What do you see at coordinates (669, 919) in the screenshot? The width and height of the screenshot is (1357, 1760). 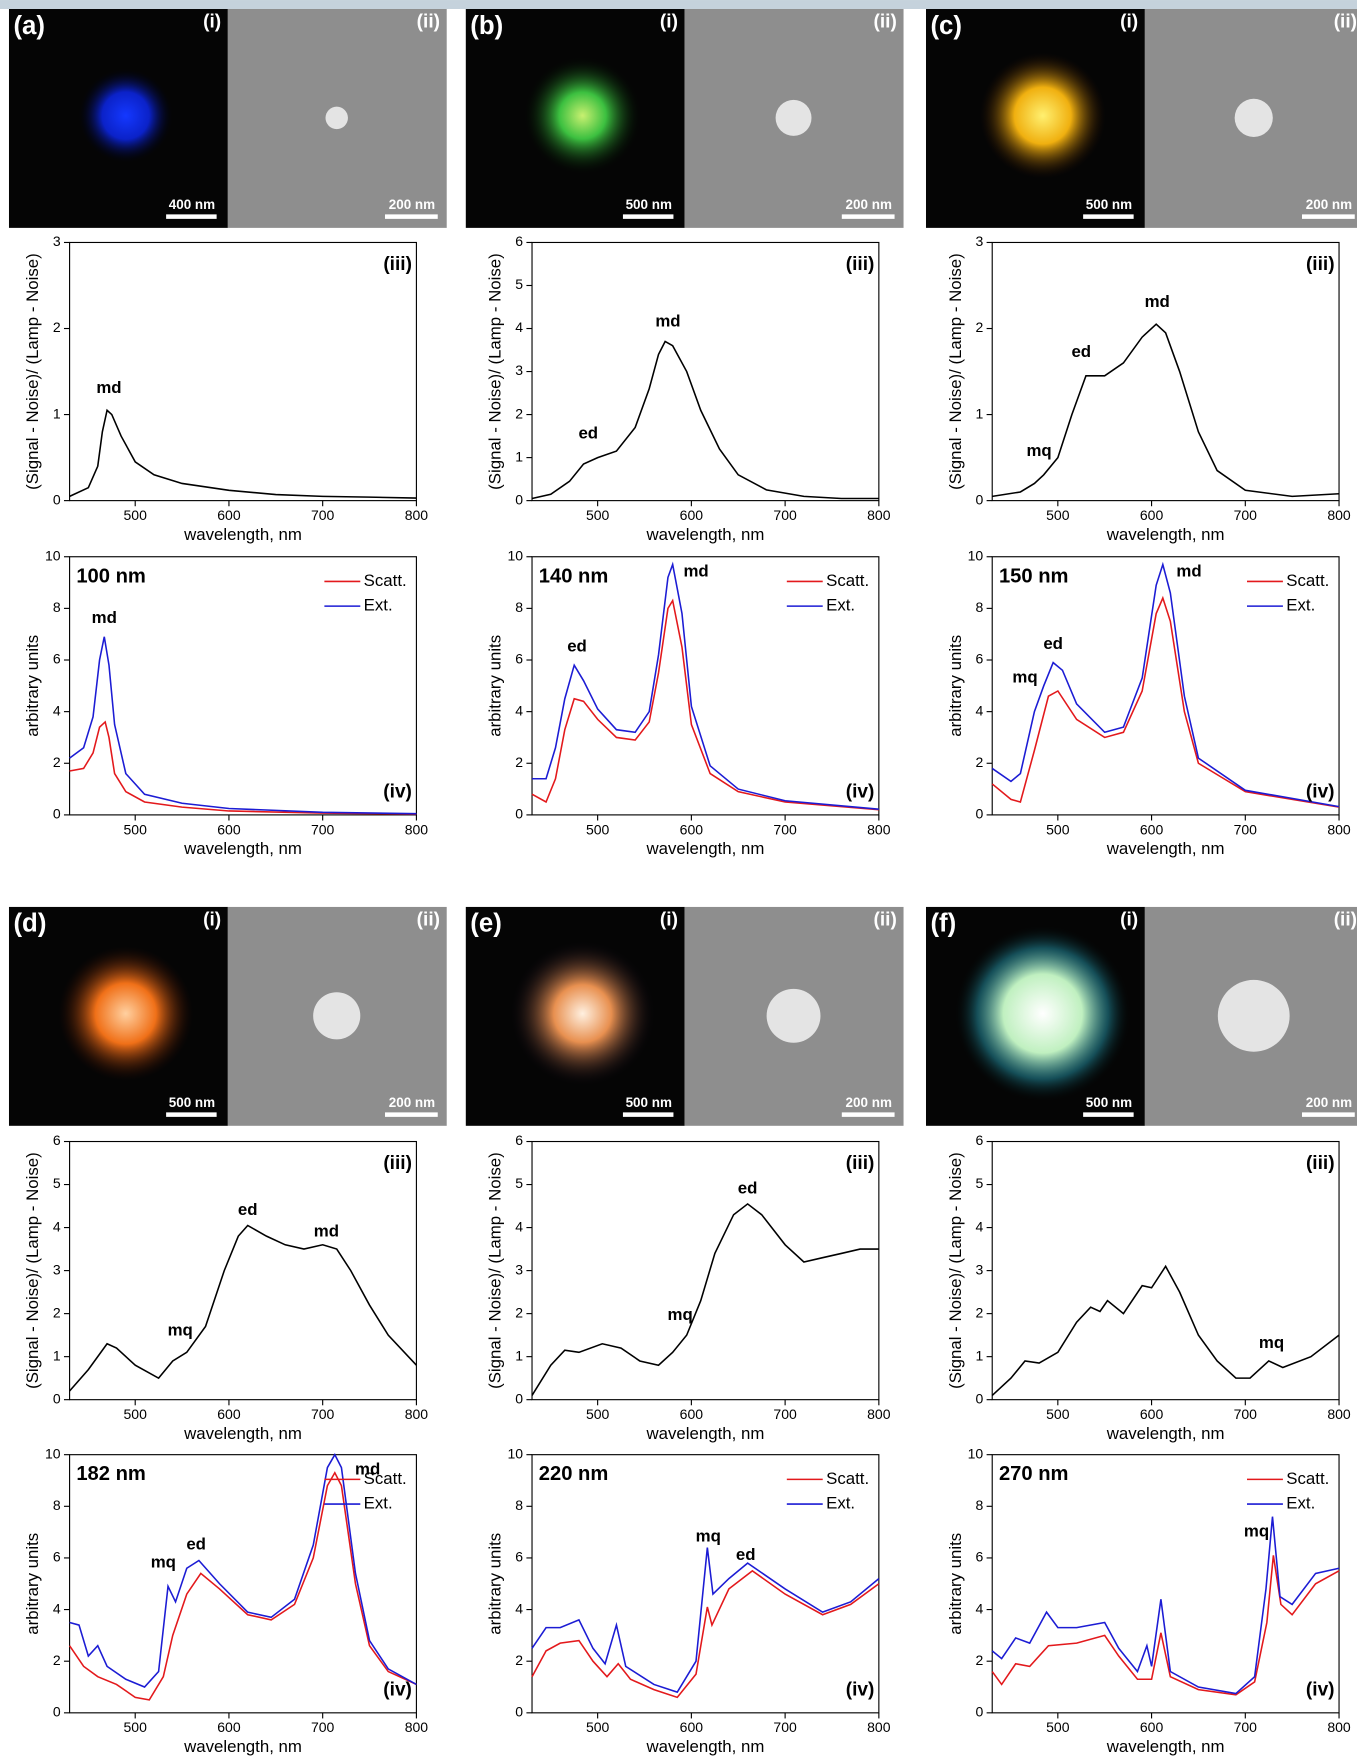 I see `image-tag: (i)` at bounding box center [669, 919].